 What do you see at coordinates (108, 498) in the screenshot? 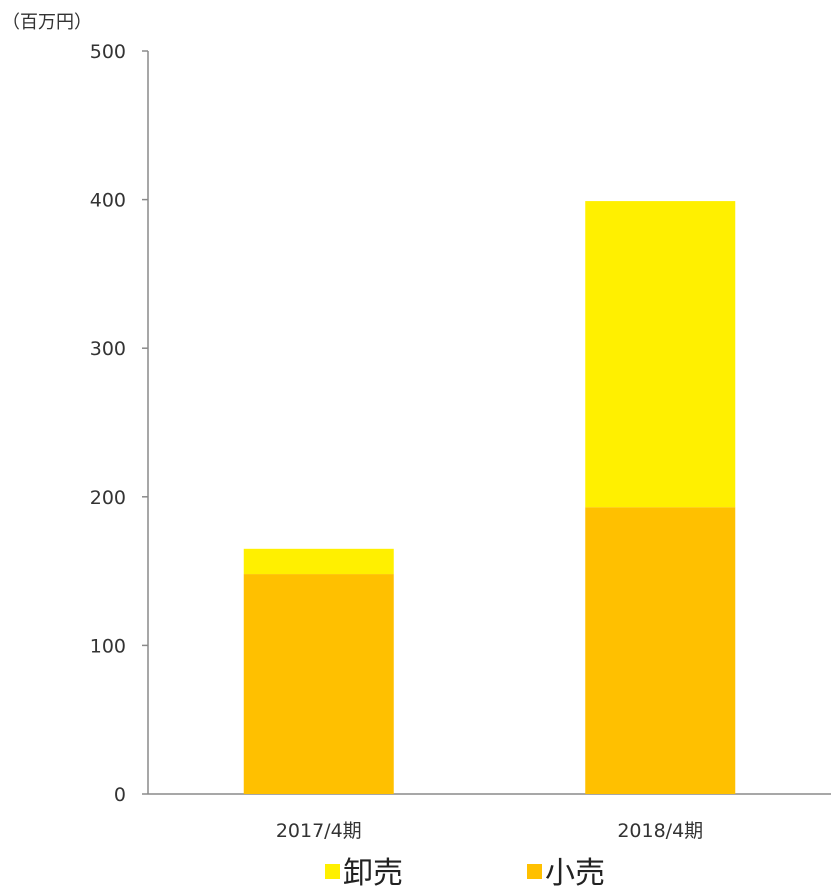
I see `y-tick-label: 200` at bounding box center [108, 498].